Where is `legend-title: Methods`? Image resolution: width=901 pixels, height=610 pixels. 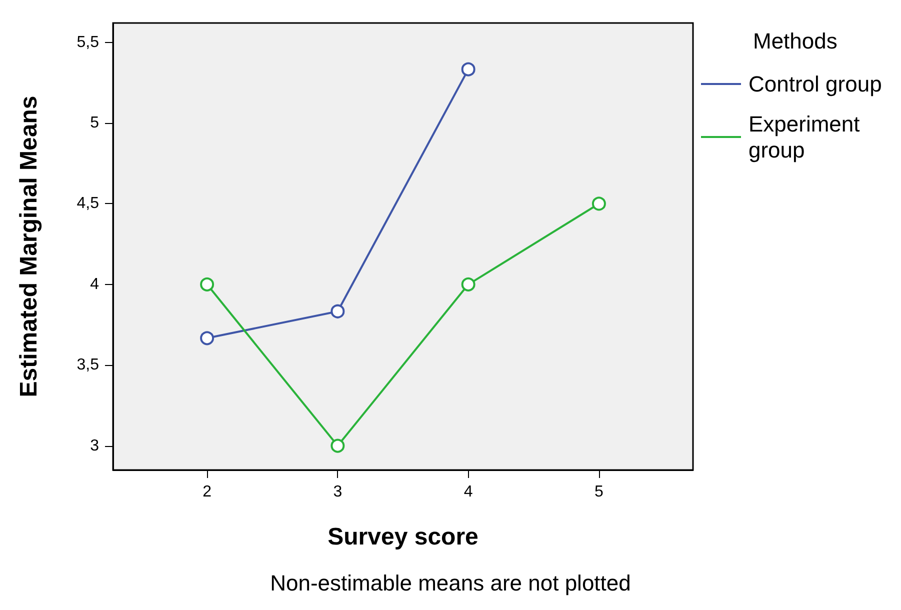
legend-title: Methods is located at coordinates (795, 41).